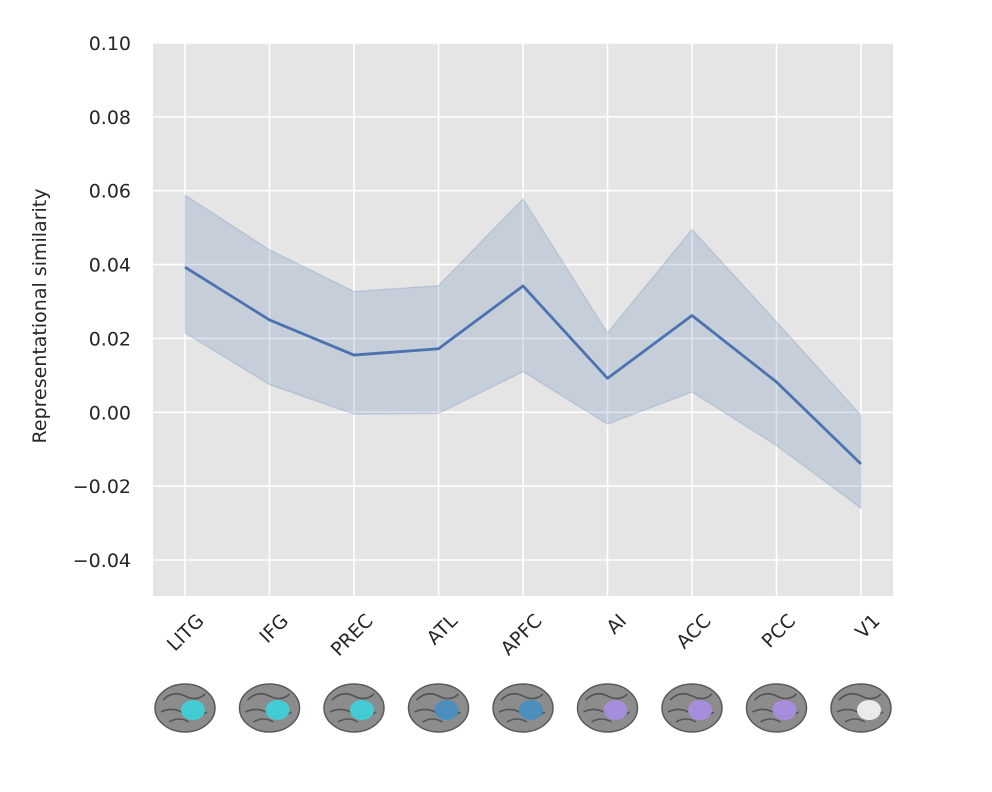  I want to click on x-tick-label: PCC, so click(779, 631).